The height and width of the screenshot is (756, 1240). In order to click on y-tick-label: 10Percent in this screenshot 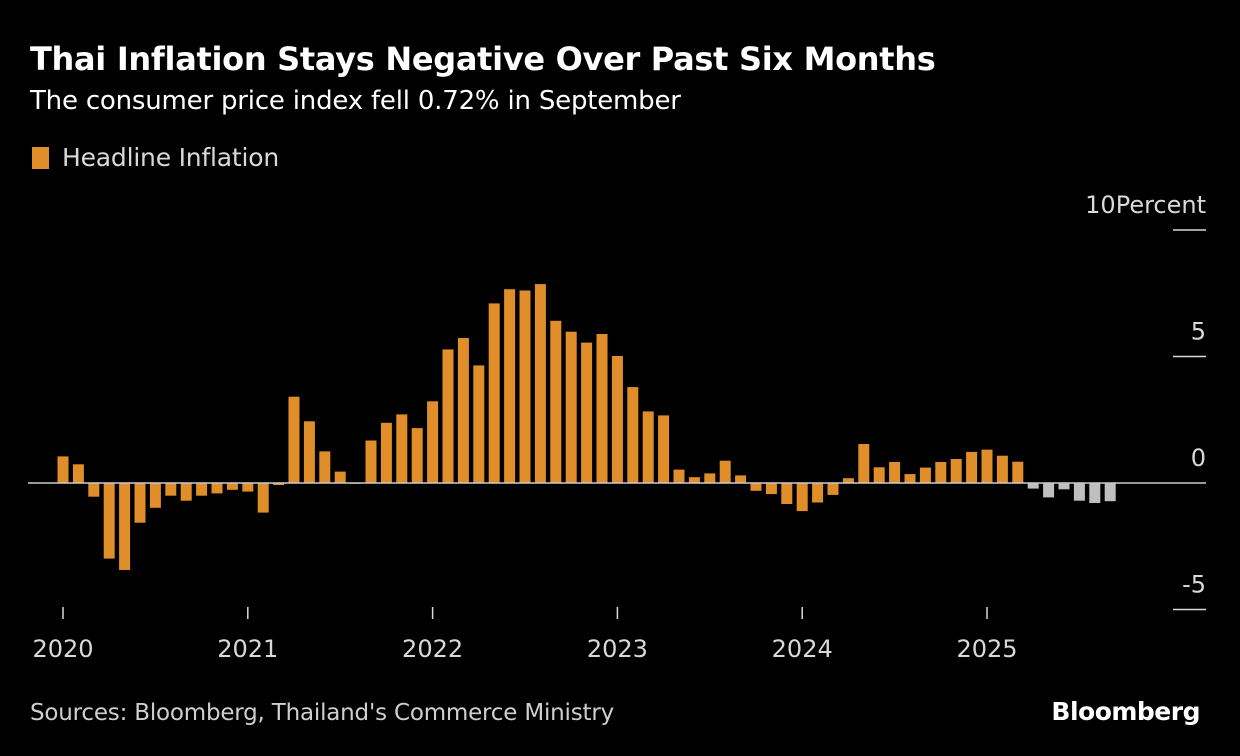, I will do `click(1145, 205)`.